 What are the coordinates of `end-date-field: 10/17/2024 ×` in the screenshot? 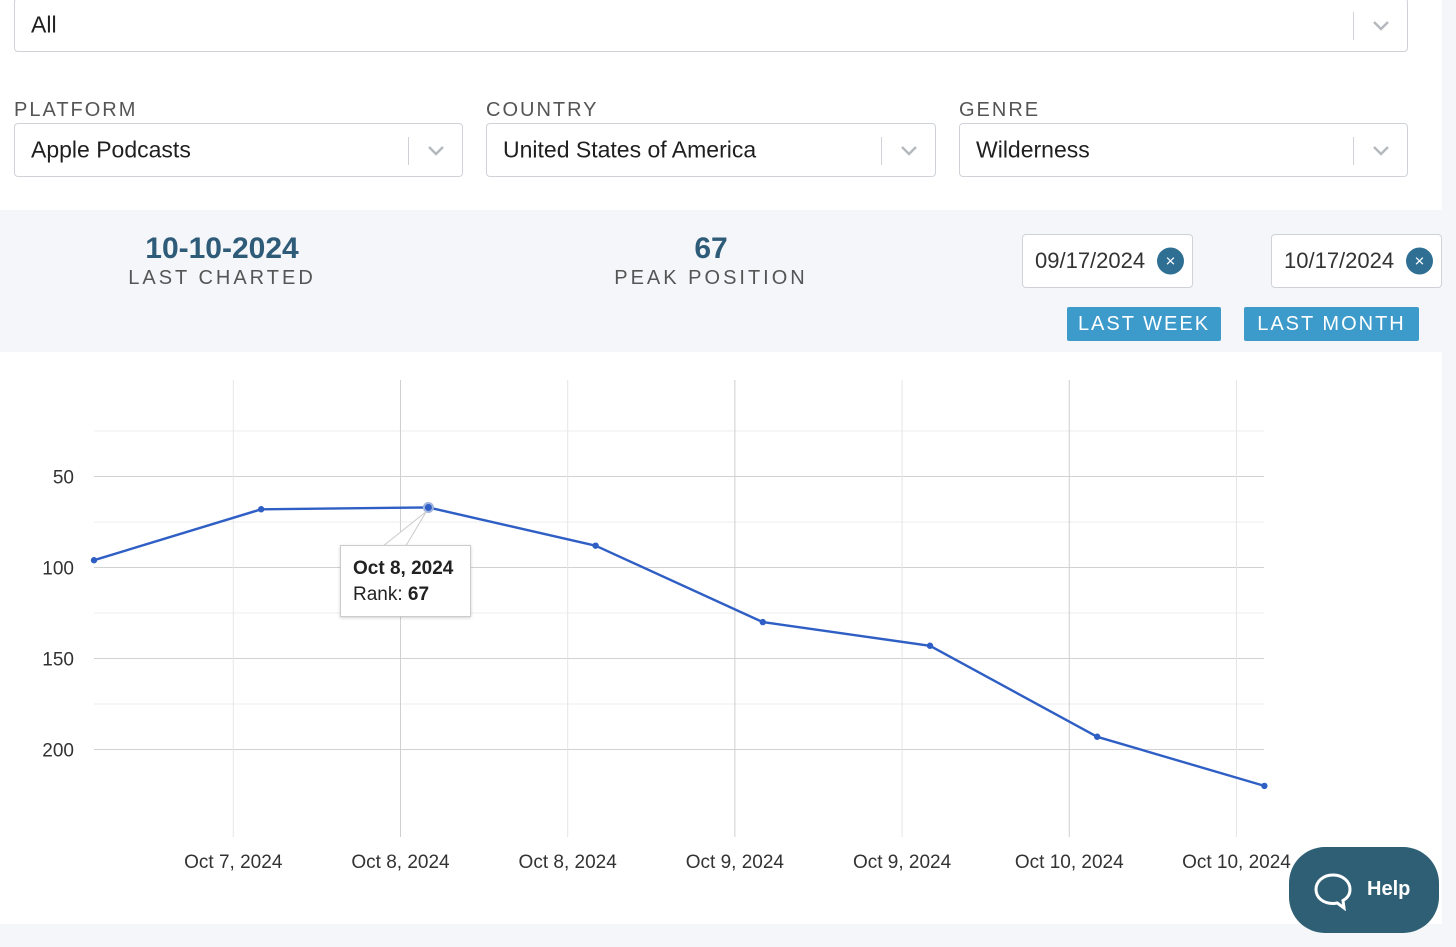 It's located at (1356, 261).